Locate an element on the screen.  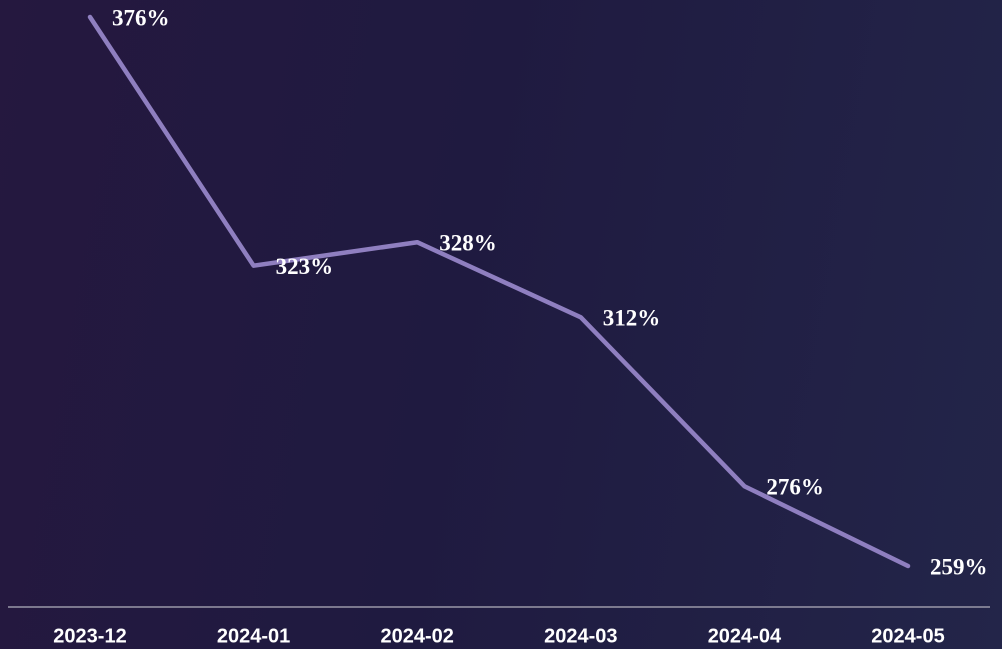
value-label: 376% is located at coordinates (141, 17).